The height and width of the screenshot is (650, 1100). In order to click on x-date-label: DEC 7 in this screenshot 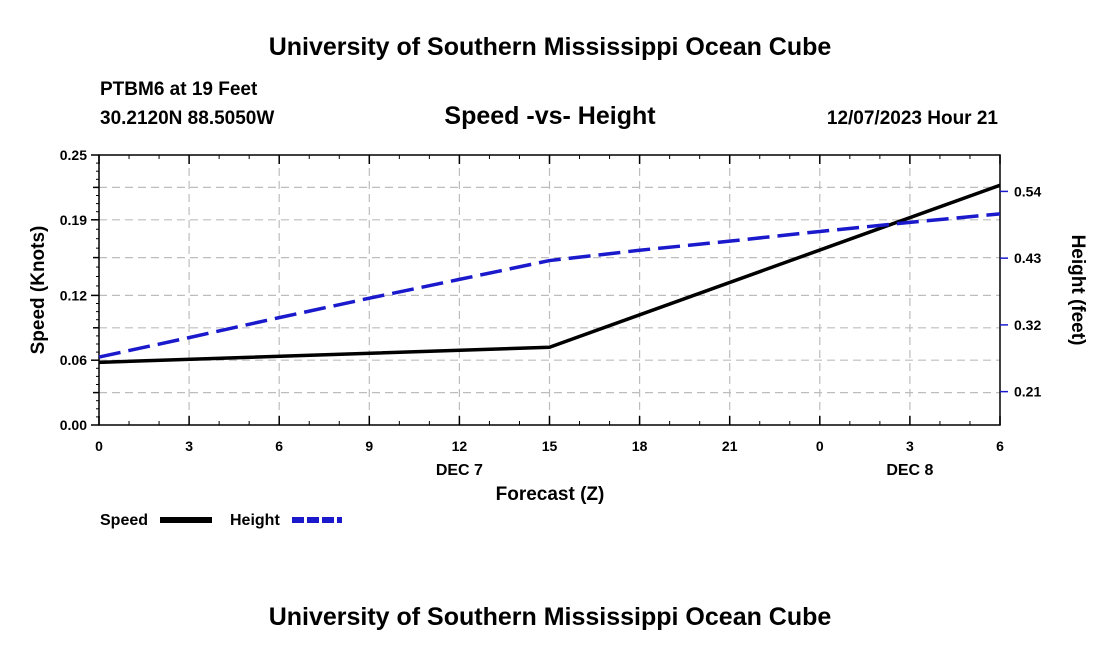, I will do `click(459, 470)`.